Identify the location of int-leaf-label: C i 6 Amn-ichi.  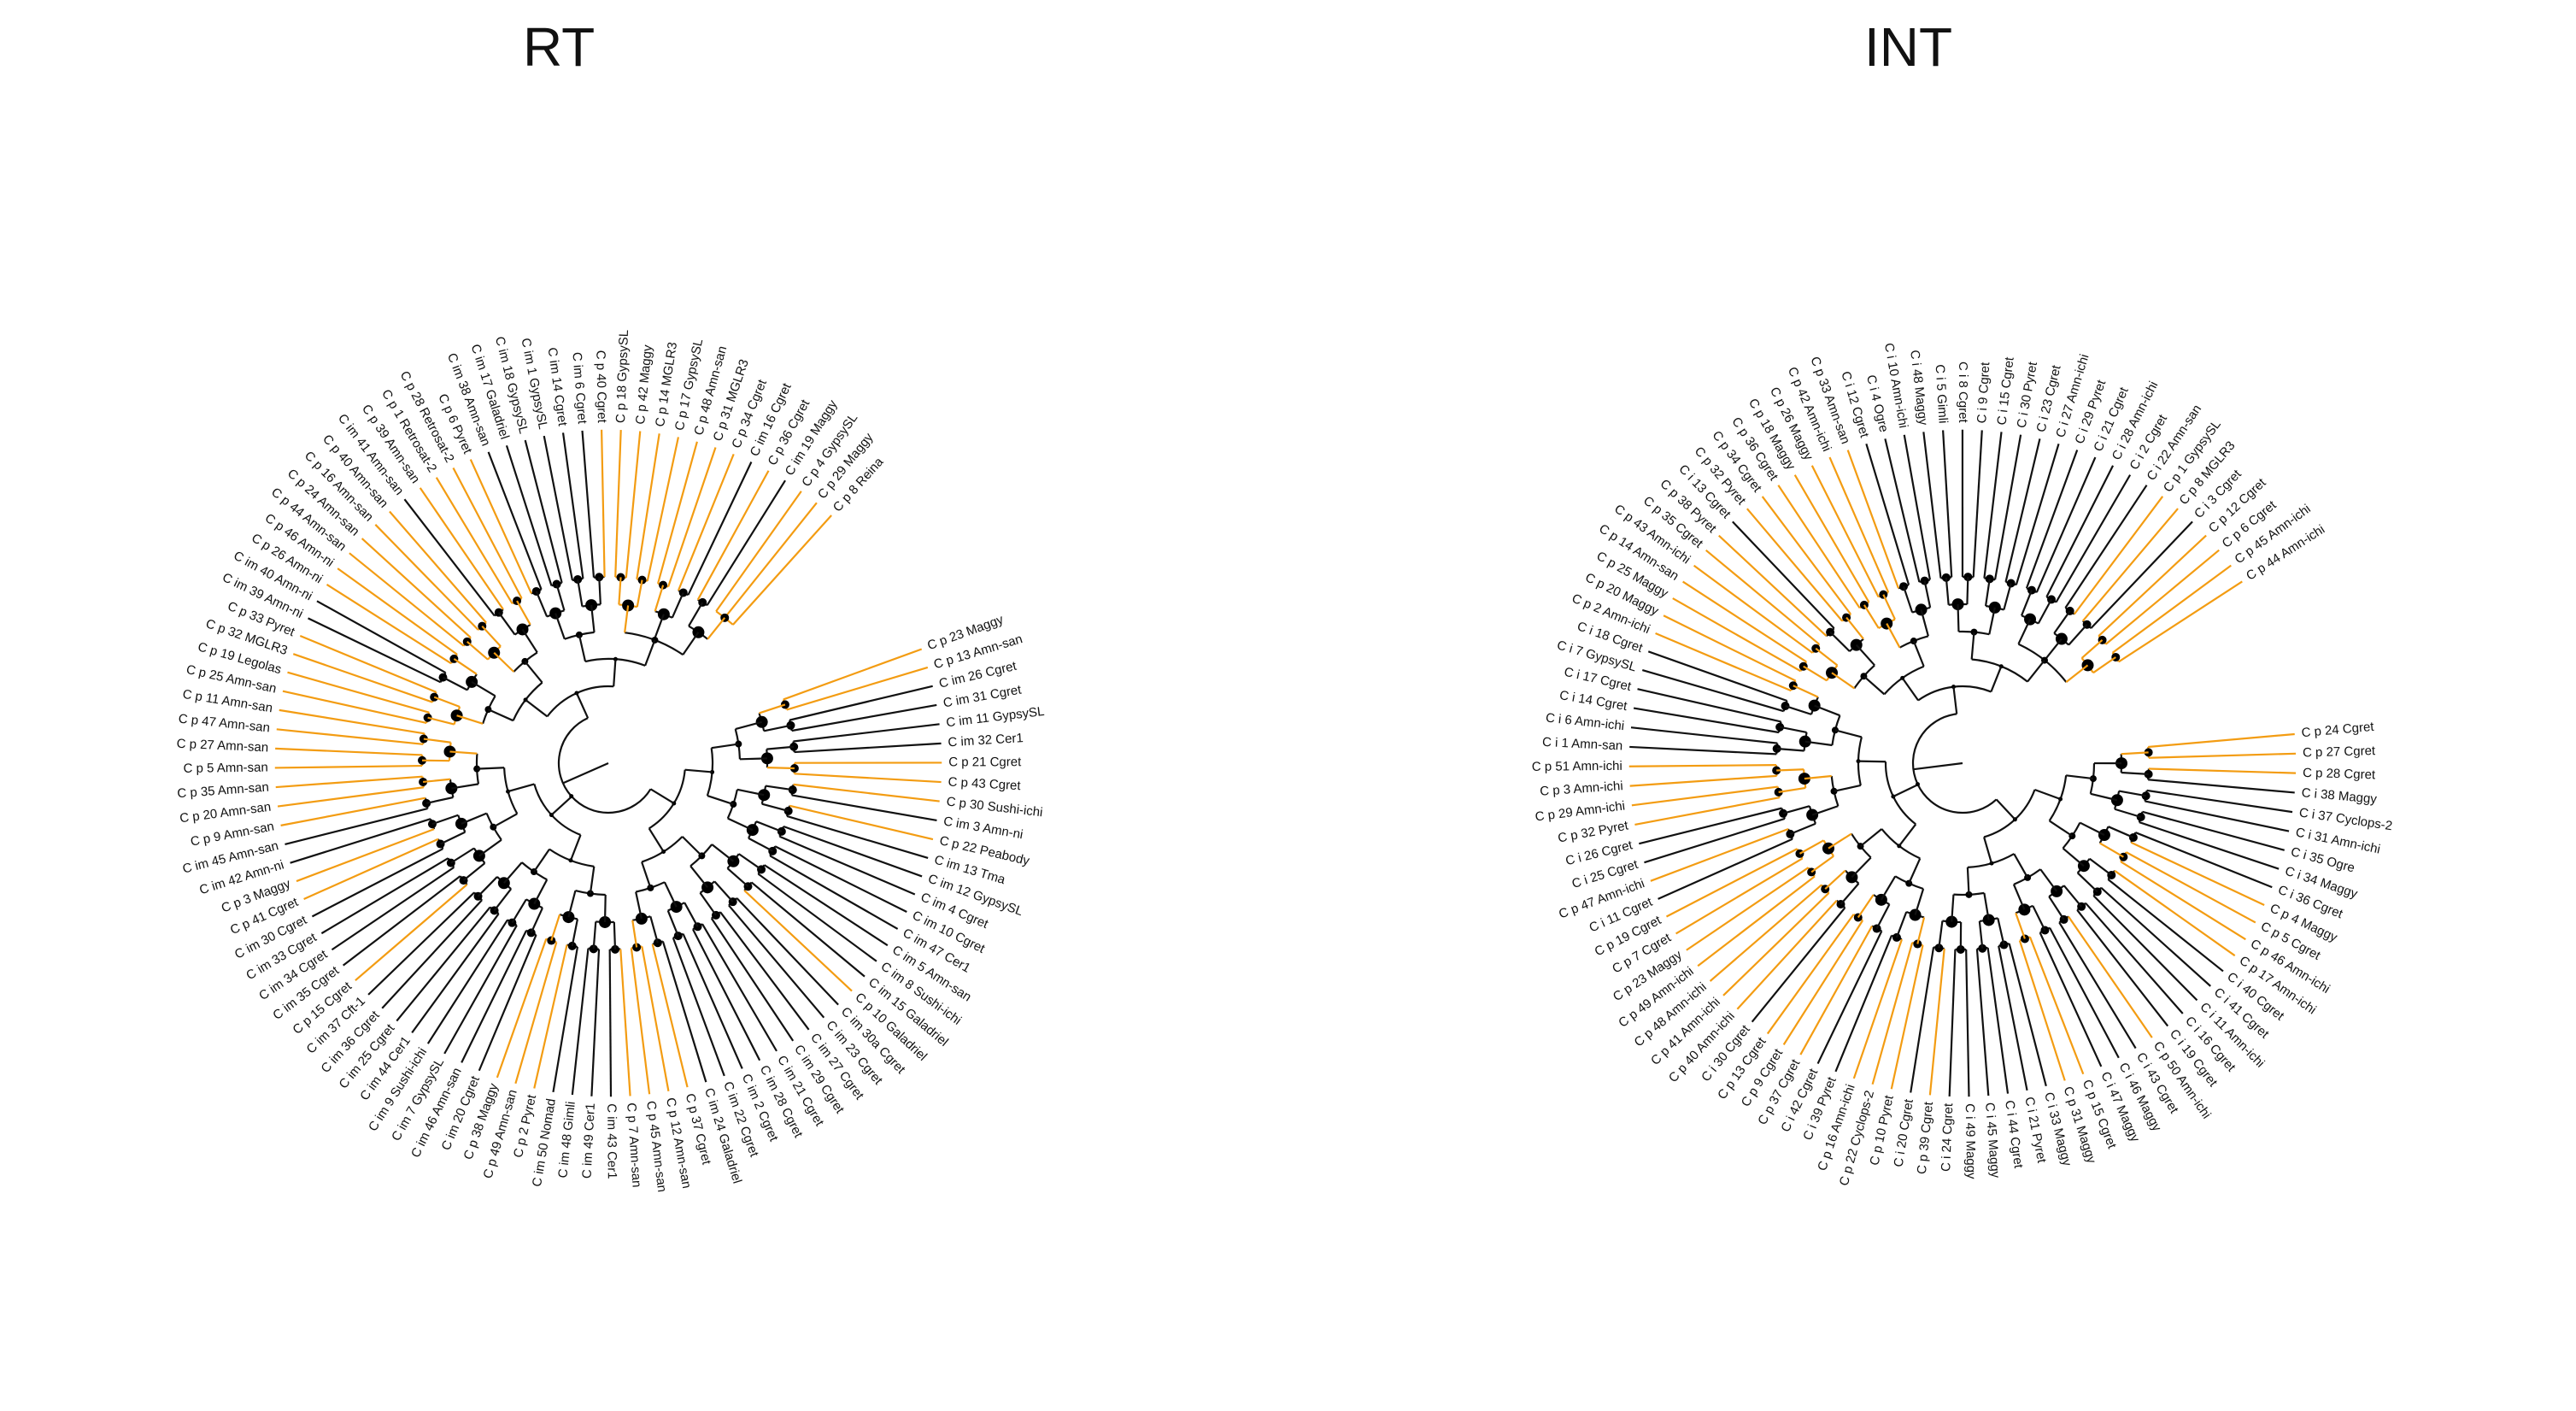
(1585, 721).